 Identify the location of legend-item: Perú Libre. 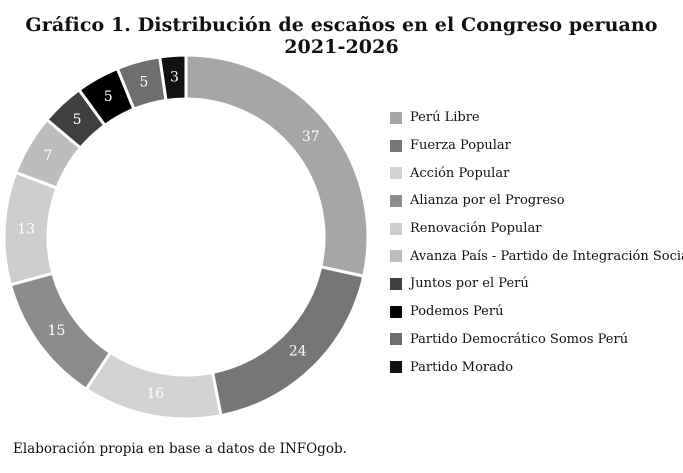
(536, 118).